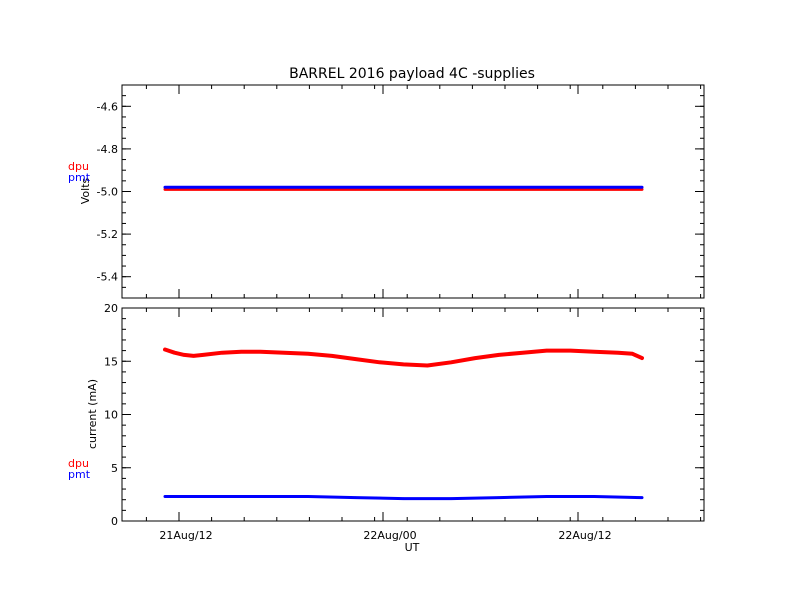 Image resolution: width=792 pixels, height=616 pixels. What do you see at coordinates (79, 474) in the screenshot?
I see `current-legend-pmt: pmt` at bounding box center [79, 474].